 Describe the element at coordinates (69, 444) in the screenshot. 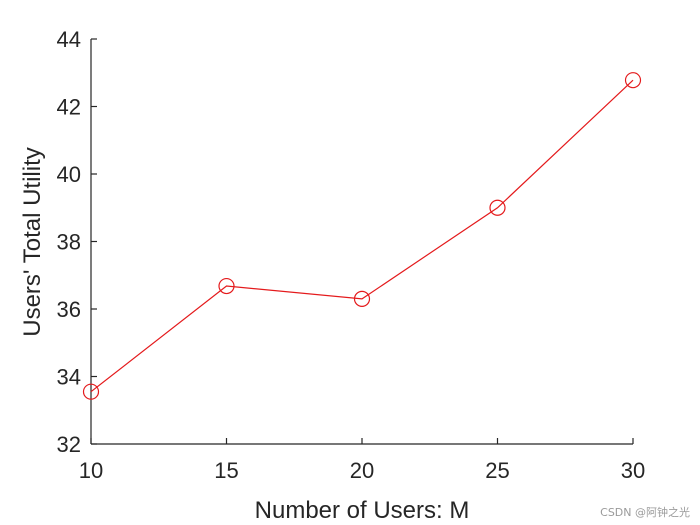

I see `y-tick-label: 32` at that location.